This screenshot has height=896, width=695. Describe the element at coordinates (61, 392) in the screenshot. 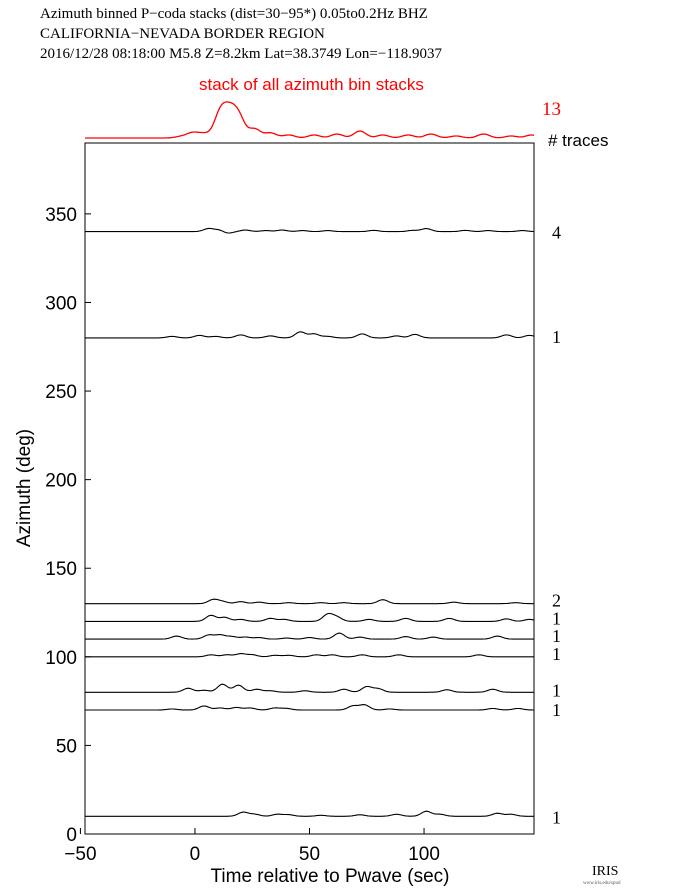

I see `y-tick-label: 250` at that location.